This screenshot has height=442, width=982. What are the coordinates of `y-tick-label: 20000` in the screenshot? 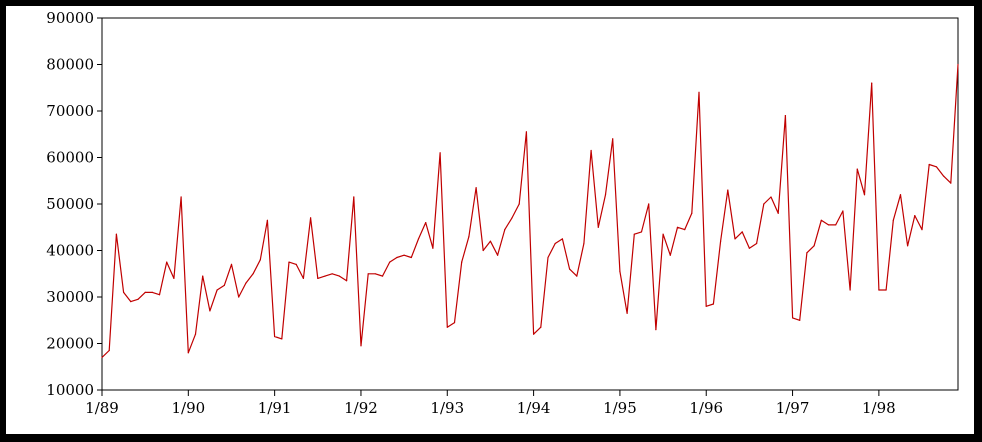 It's located at (70, 344).